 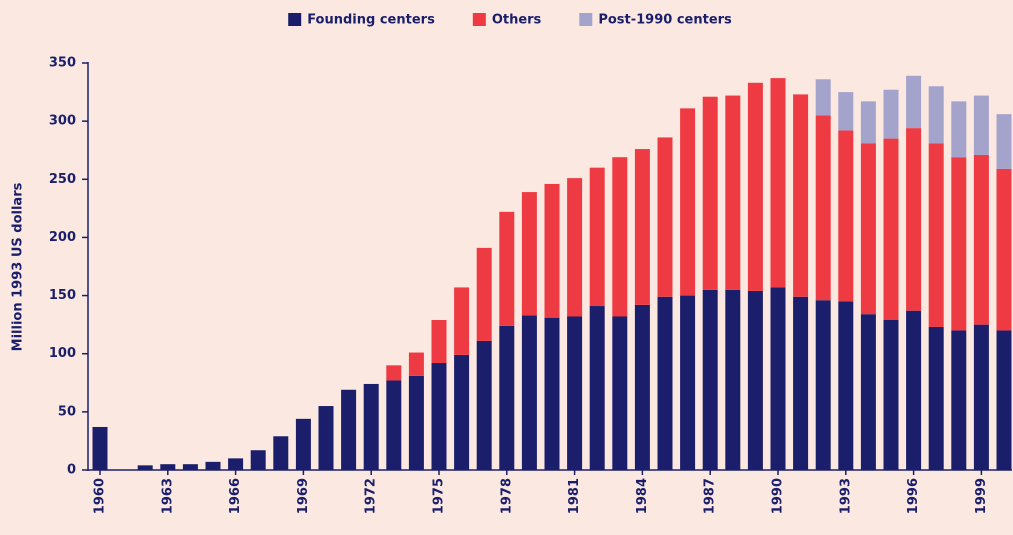 What do you see at coordinates (18, 266) in the screenshot?
I see `y-axis-label: Million 1993 US dollars` at bounding box center [18, 266].